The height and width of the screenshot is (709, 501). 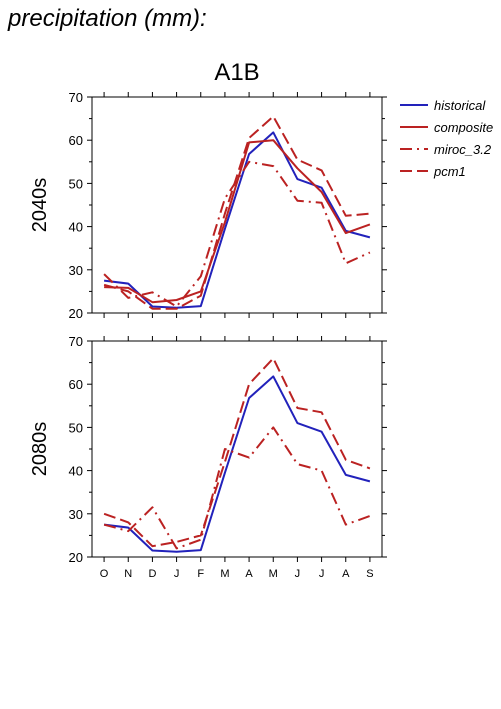 I want to click on legend-label: pcm1, so click(x=449, y=171).